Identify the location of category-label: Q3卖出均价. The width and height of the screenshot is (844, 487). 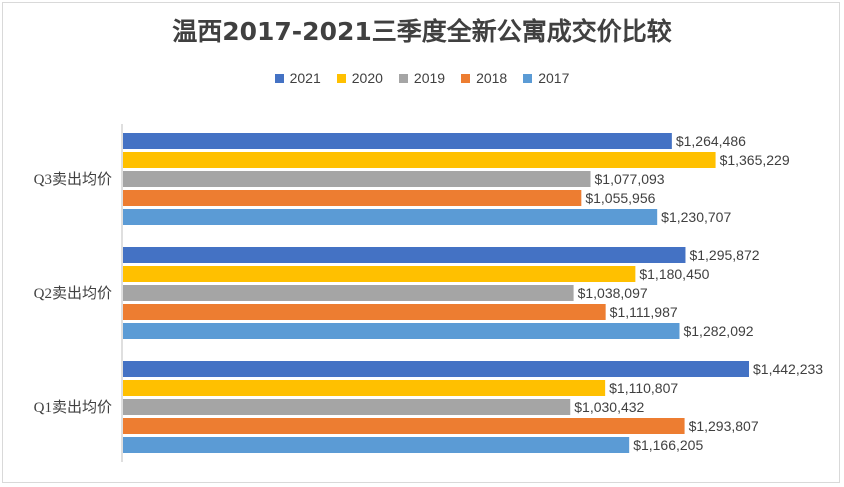
(73, 179).